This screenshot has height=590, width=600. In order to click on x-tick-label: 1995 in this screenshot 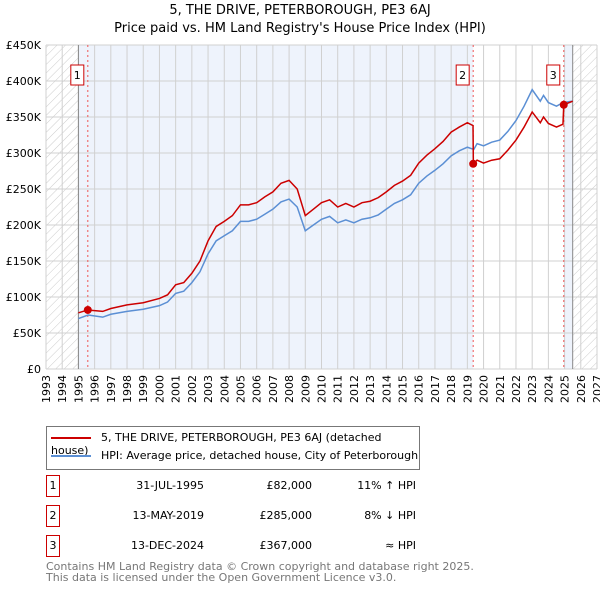, I will do `click(78, 389)`.